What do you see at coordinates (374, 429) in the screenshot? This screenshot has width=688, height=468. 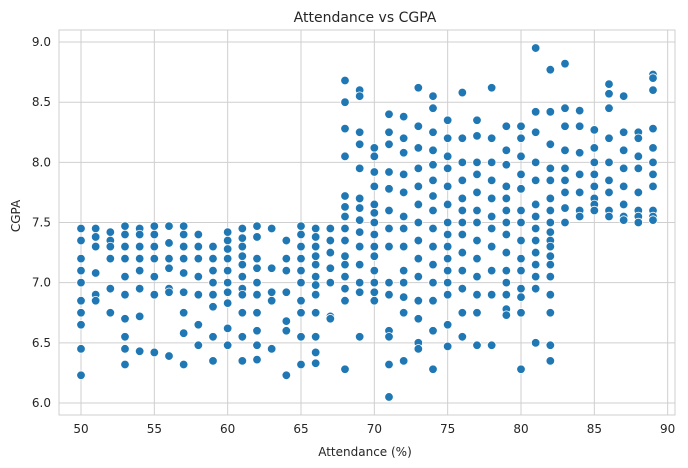 I see `x-tick-label: 70` at bounding box center [374, 429].